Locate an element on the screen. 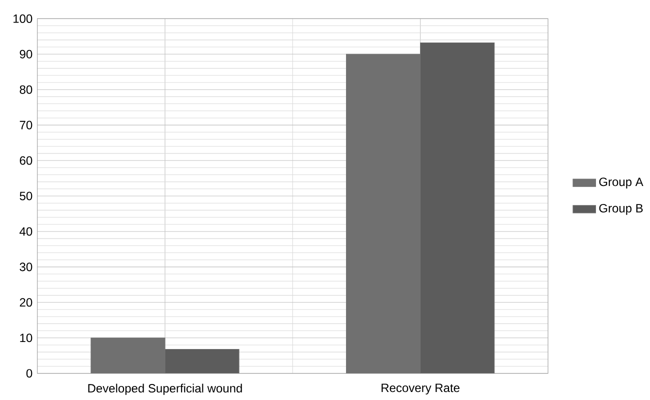 Image resolution: width=650 pixels, height=400 pixels. y-tick-label: 20 is located at coordinates (26, 302).